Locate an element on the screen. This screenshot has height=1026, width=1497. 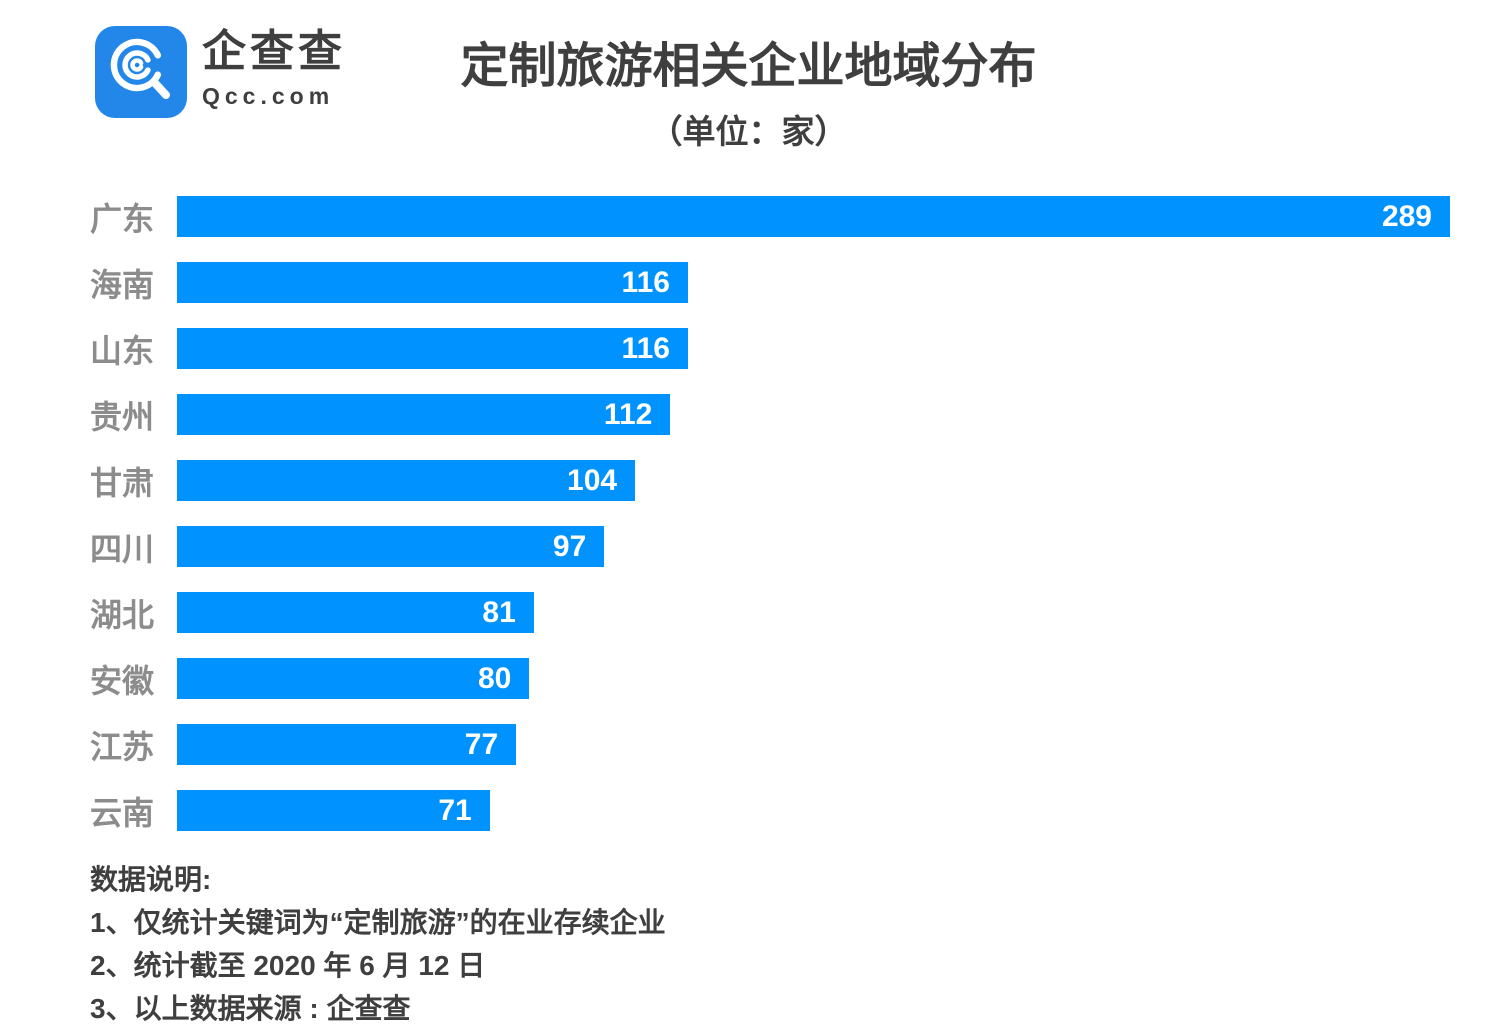
bar-row: 安徽 80 is located at coordinates (770, 678).